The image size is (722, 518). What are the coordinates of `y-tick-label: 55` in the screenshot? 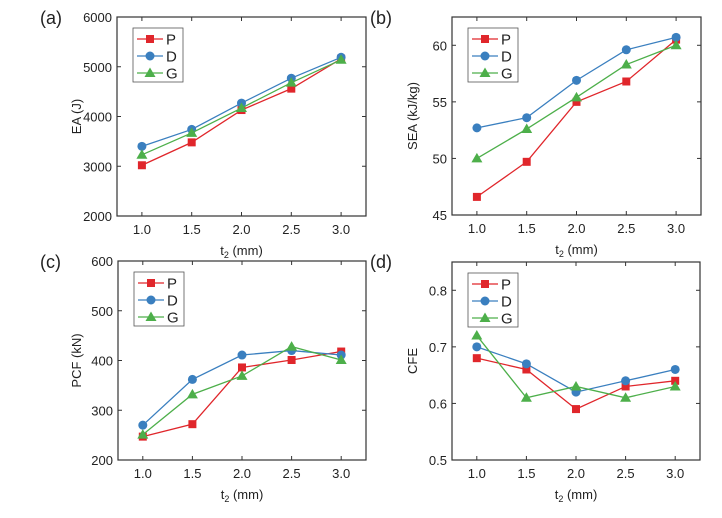 It's located at (440, 102).